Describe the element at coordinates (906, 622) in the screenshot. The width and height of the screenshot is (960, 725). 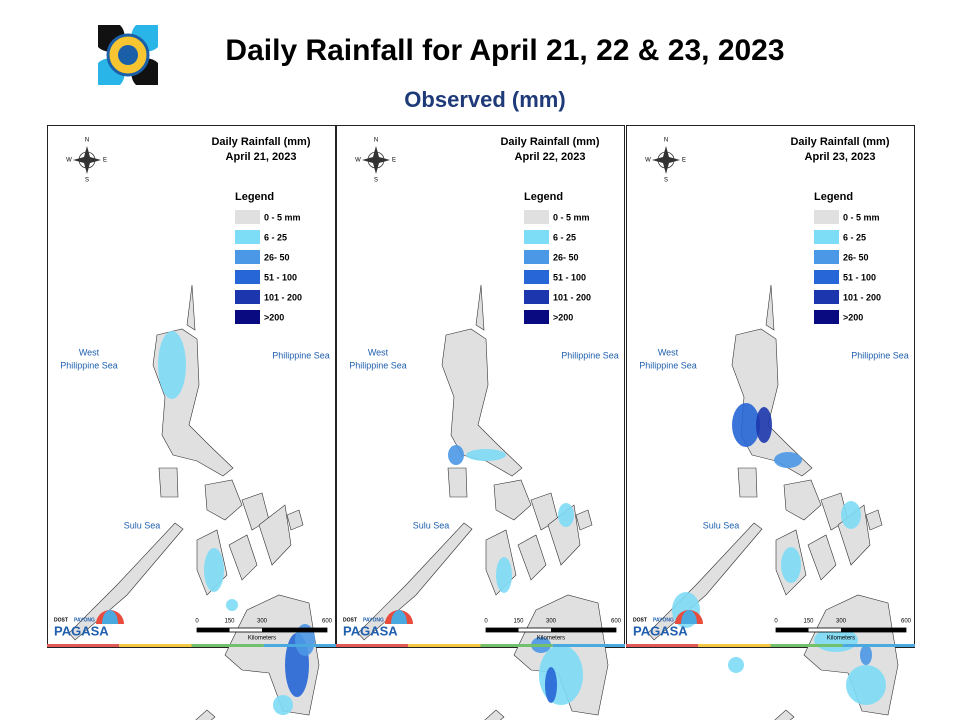
I see `scale-tick-label: 600` at that location.